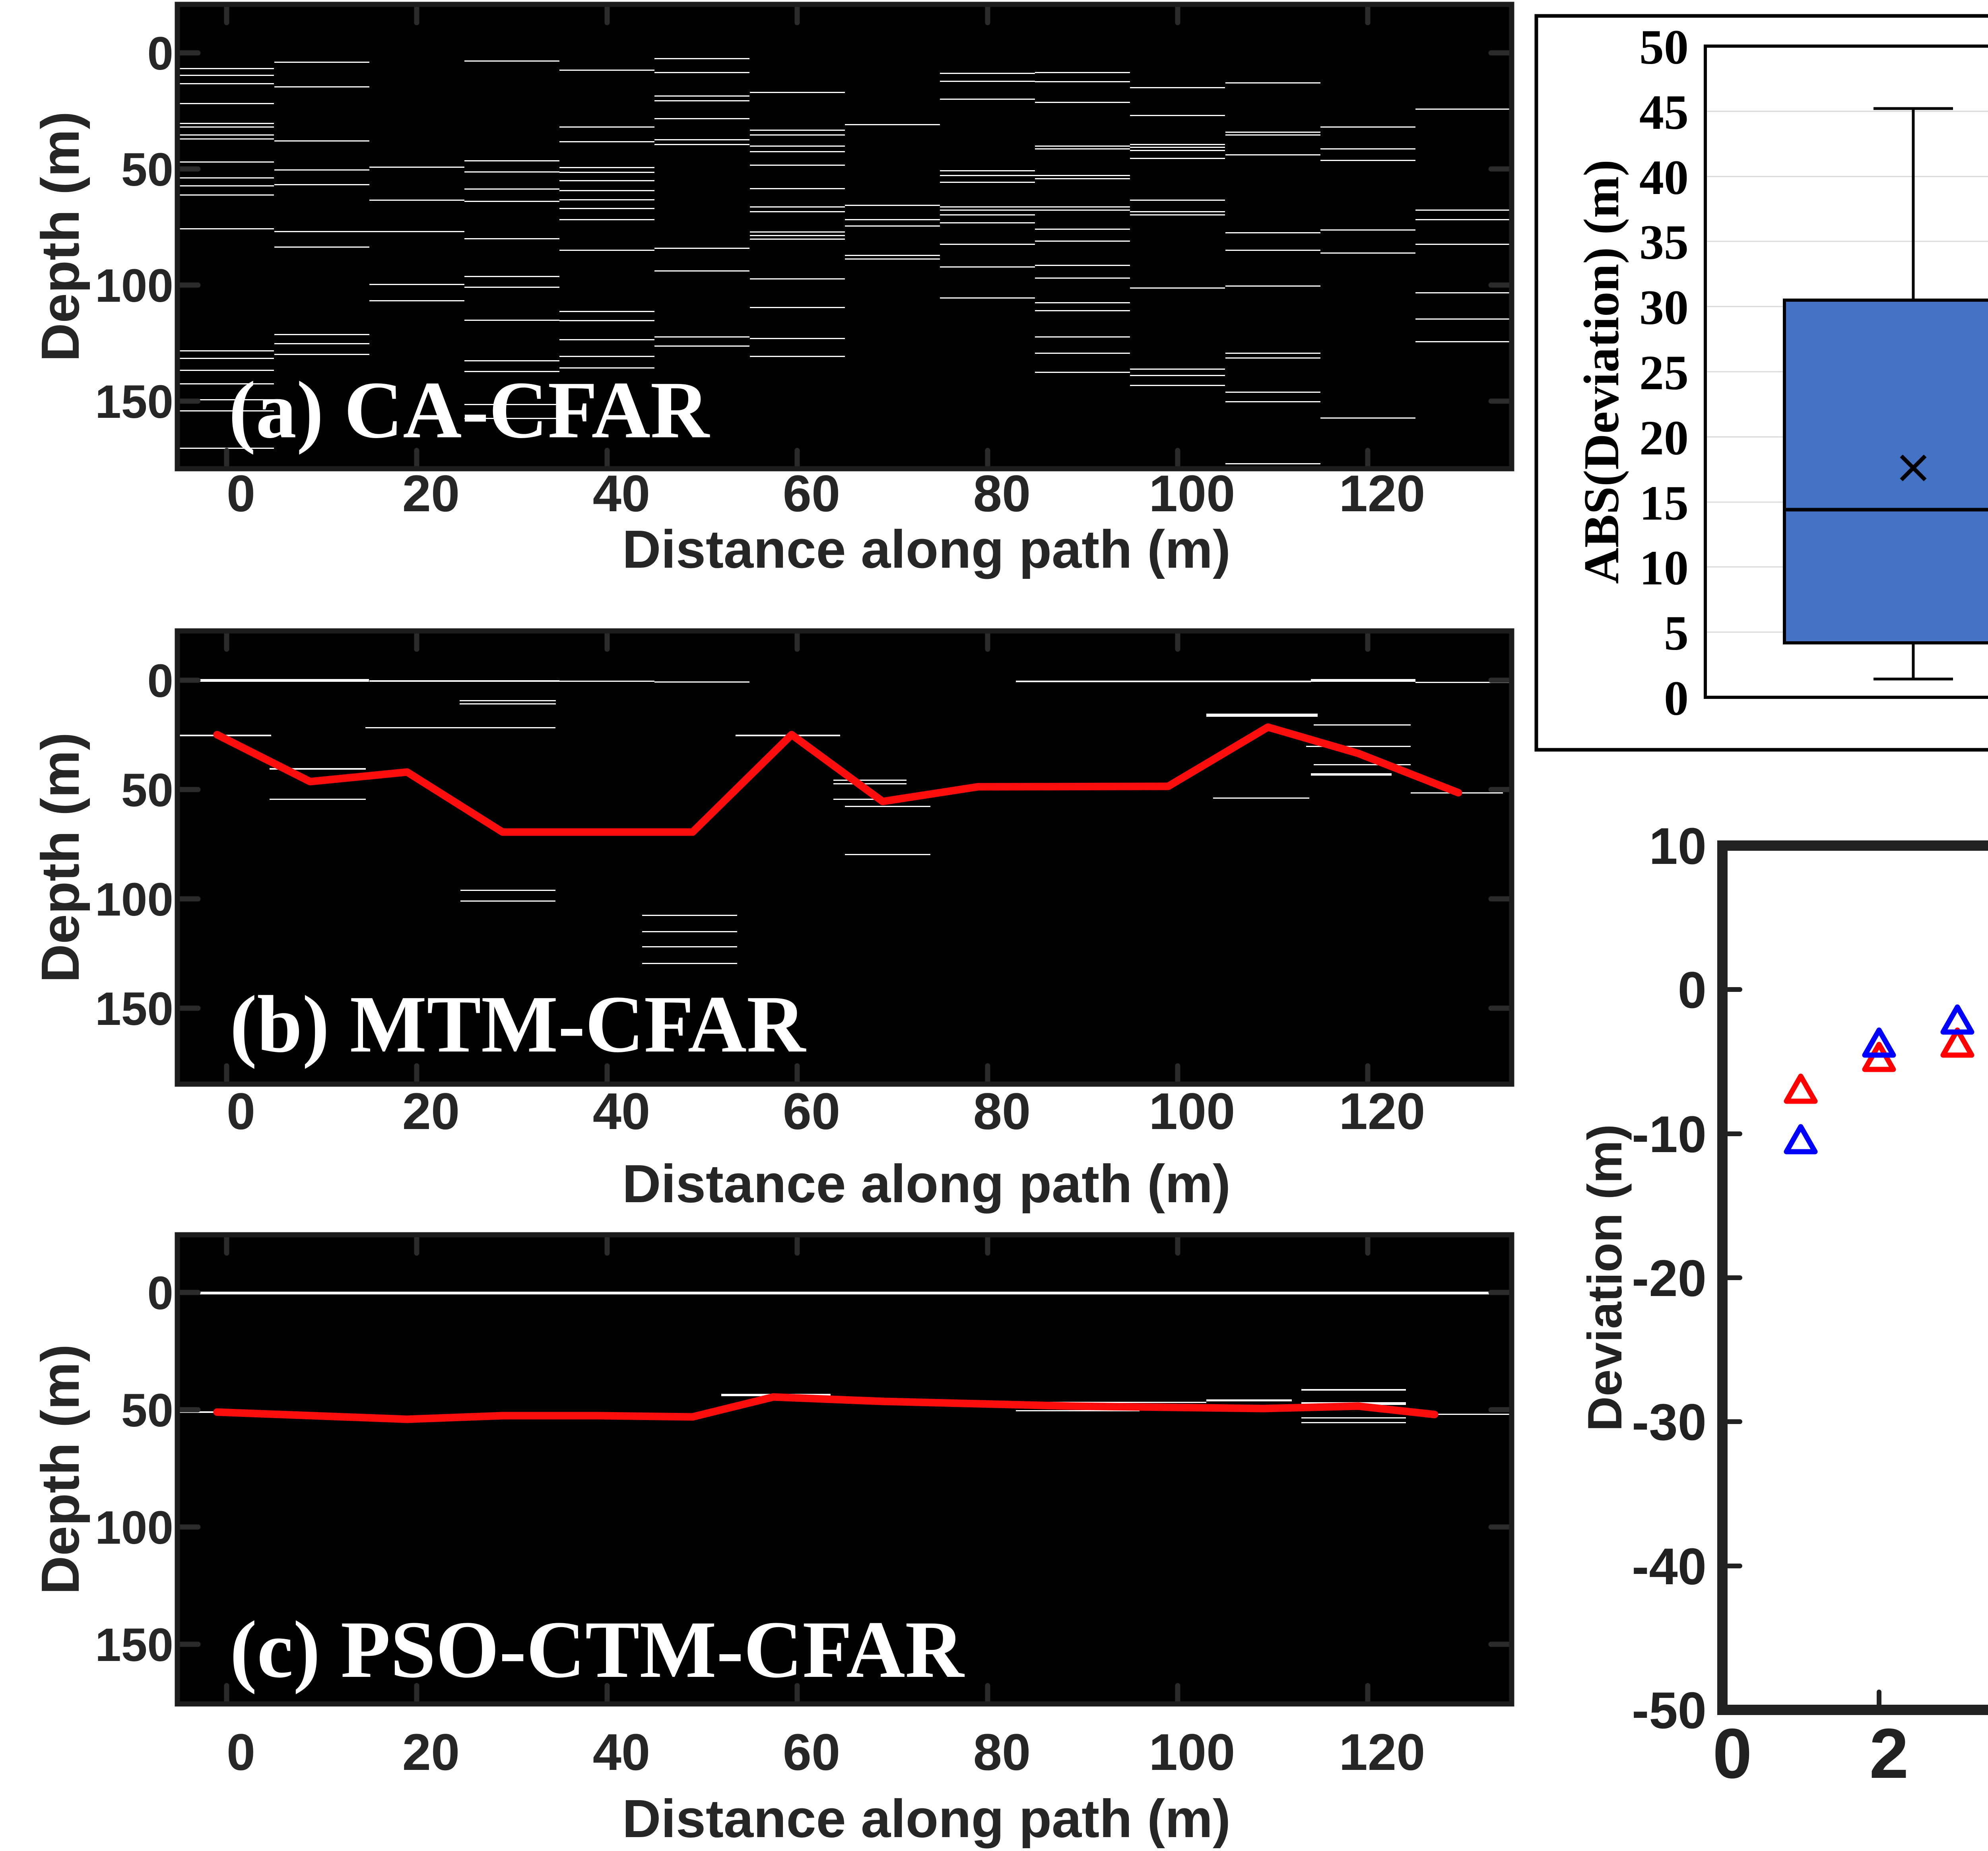 Image resolution: width=1988 pixels, height=1851 pixels. I want to click on svg-text: 30, so click(1664, 307).